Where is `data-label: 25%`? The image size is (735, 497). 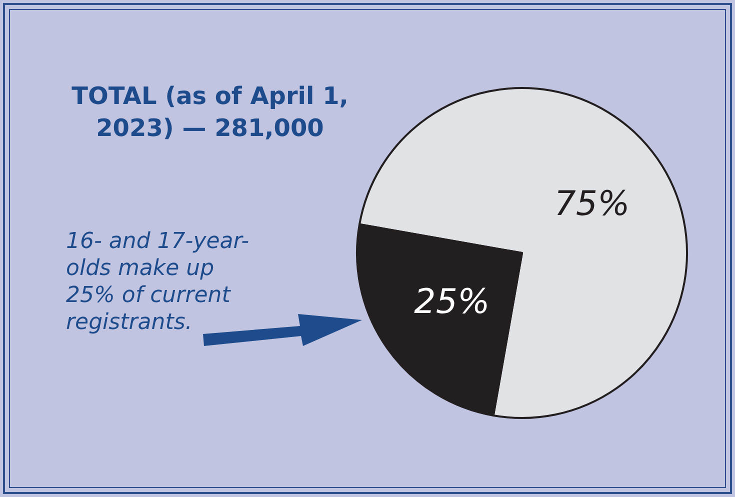 data-label: 25% is located at coordinates (452, 302).